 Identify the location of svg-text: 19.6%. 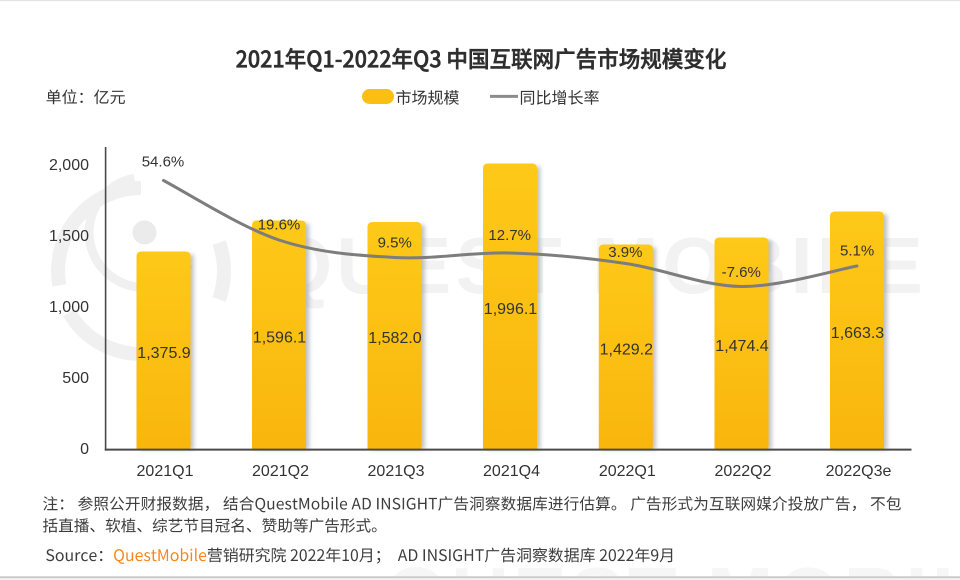
(279, 225).